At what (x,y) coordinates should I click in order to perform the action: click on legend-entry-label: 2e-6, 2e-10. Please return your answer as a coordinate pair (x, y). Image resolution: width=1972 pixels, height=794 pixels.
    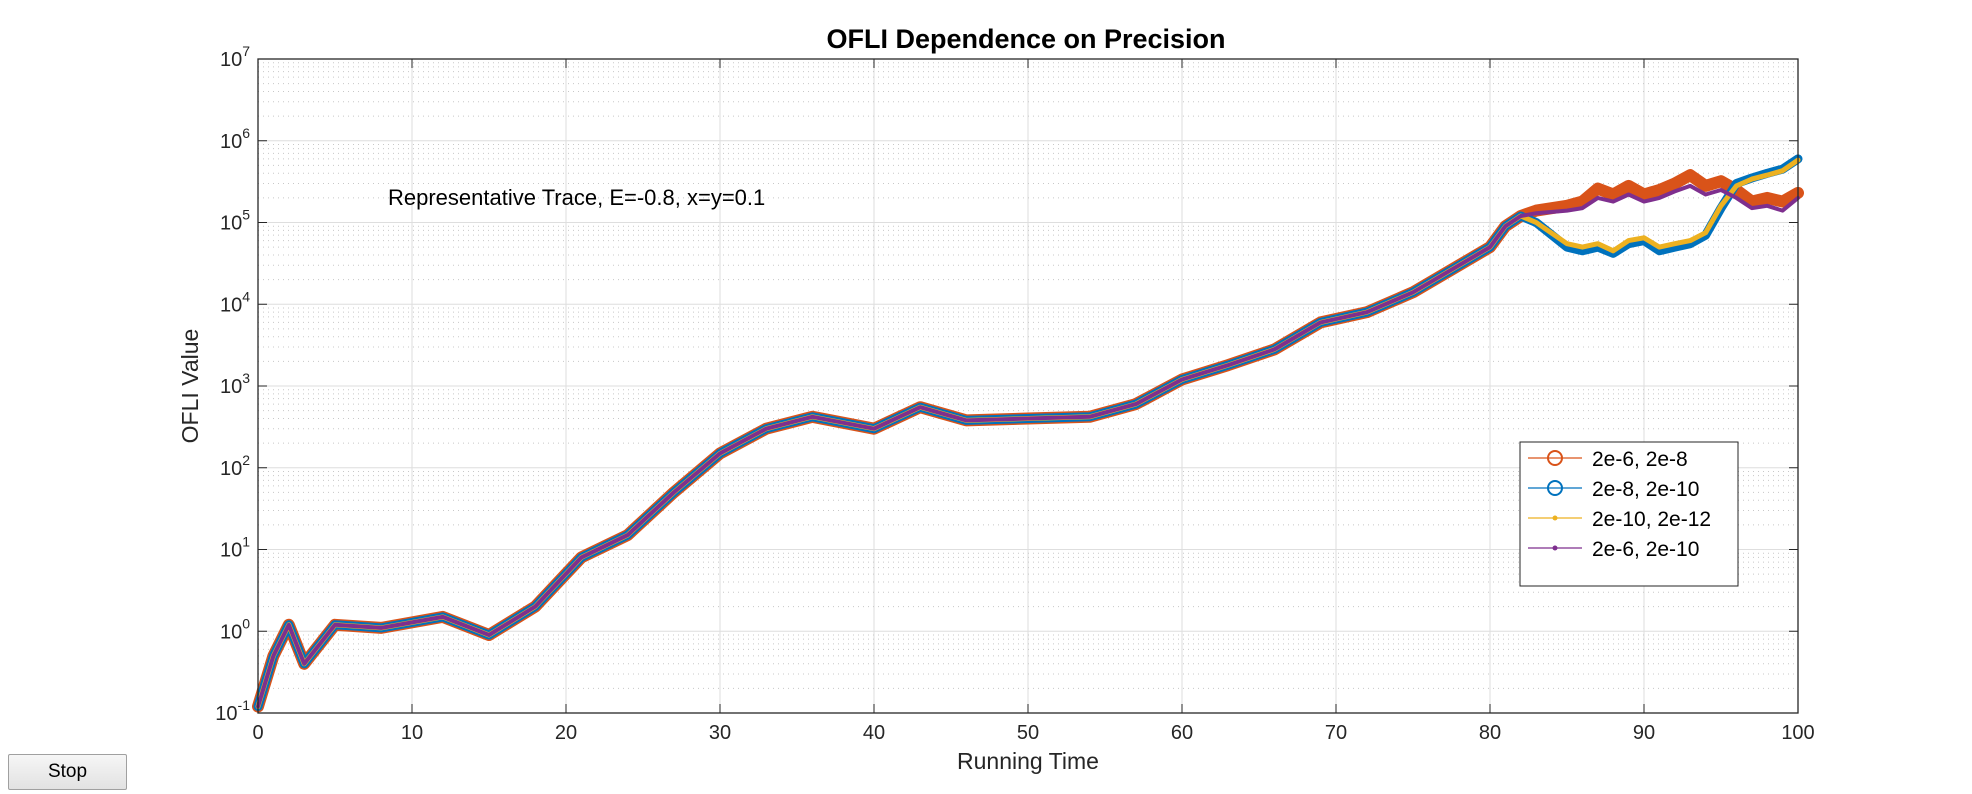
    Looking at the image, I should click on (1645, 549).